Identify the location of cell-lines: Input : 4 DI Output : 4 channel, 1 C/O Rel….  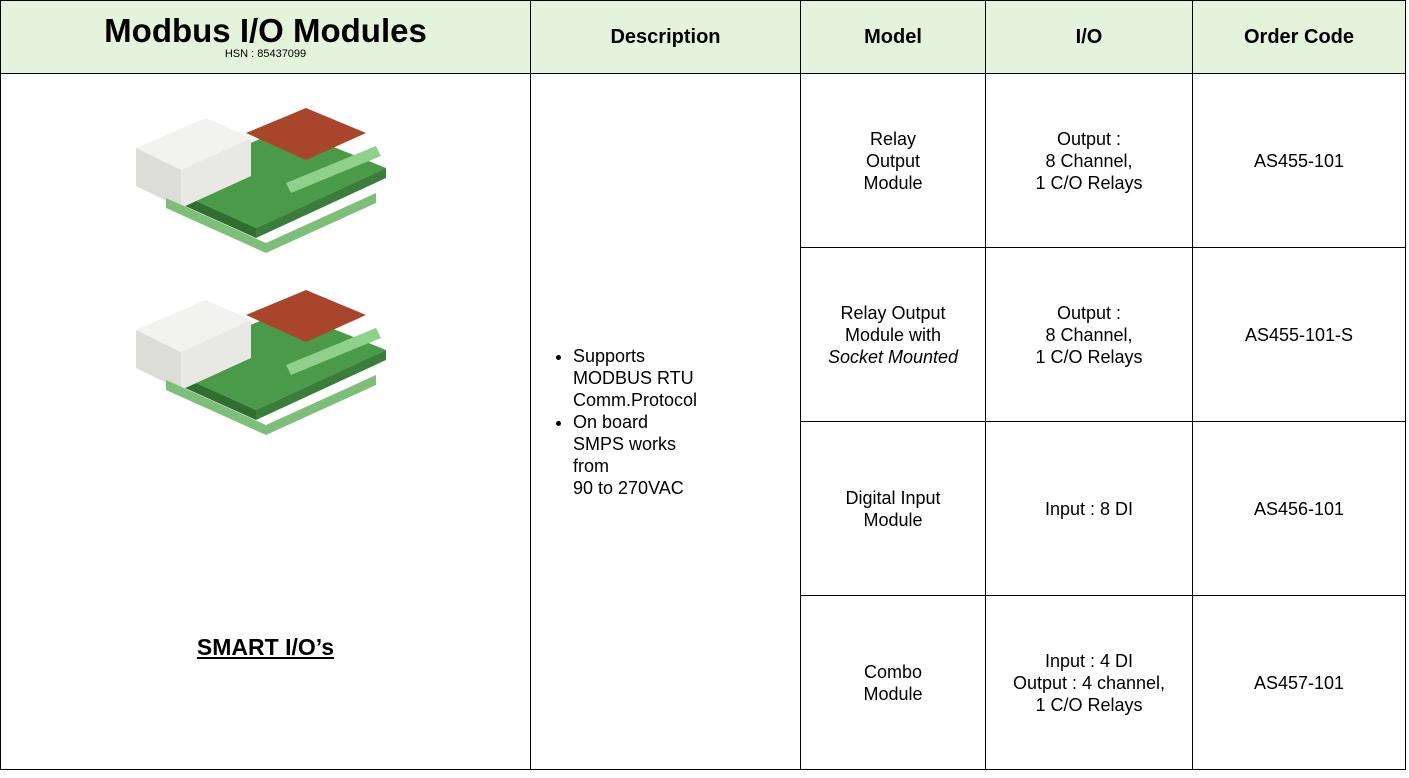
(1089, 683).